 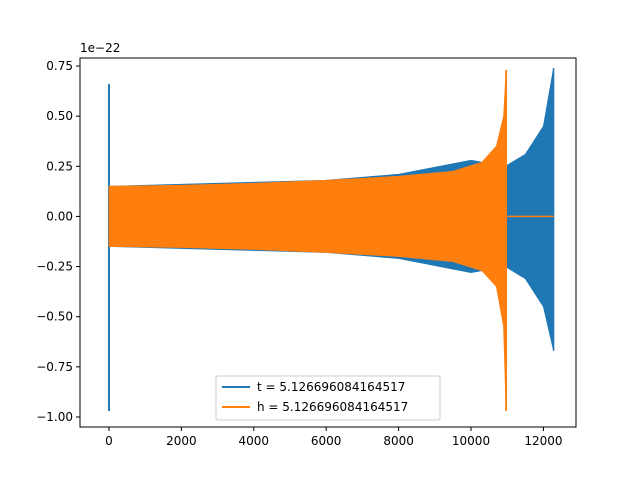 What do you see at coordinates (100, 48) in the screenshot?
I see `y-axis-offset-label: 1e−22` at bounding box center [100, 48].